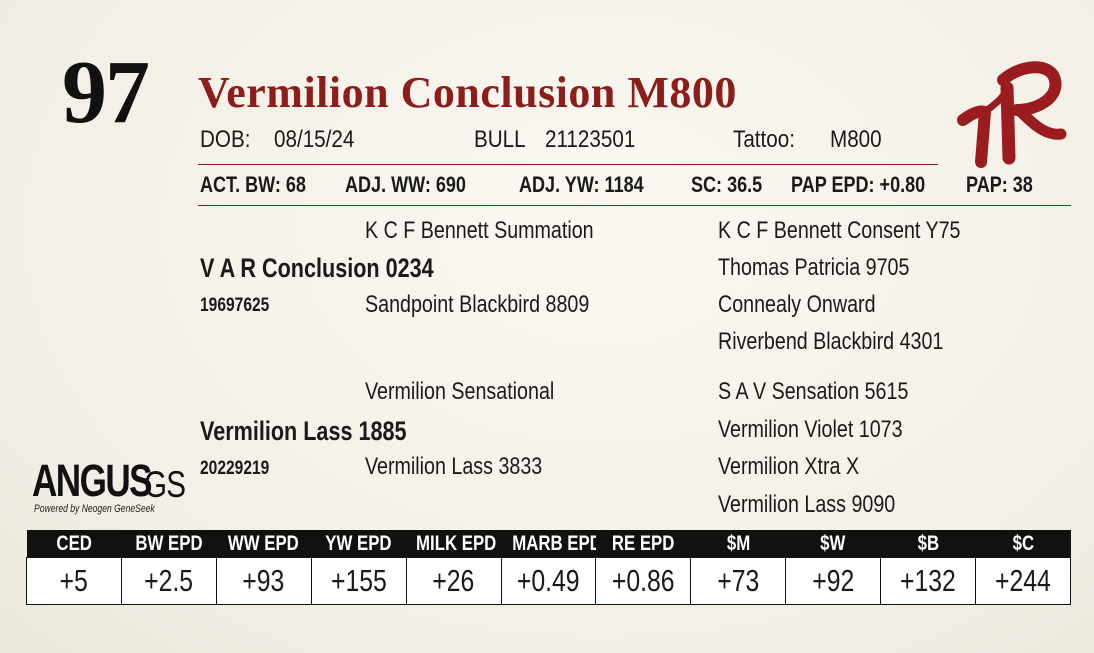 This screenshot has height=653, width=1094. Describe the element at coordinates (738, 581) in the screenshot. I see `epd-value-dollar-m: +73` at that location.